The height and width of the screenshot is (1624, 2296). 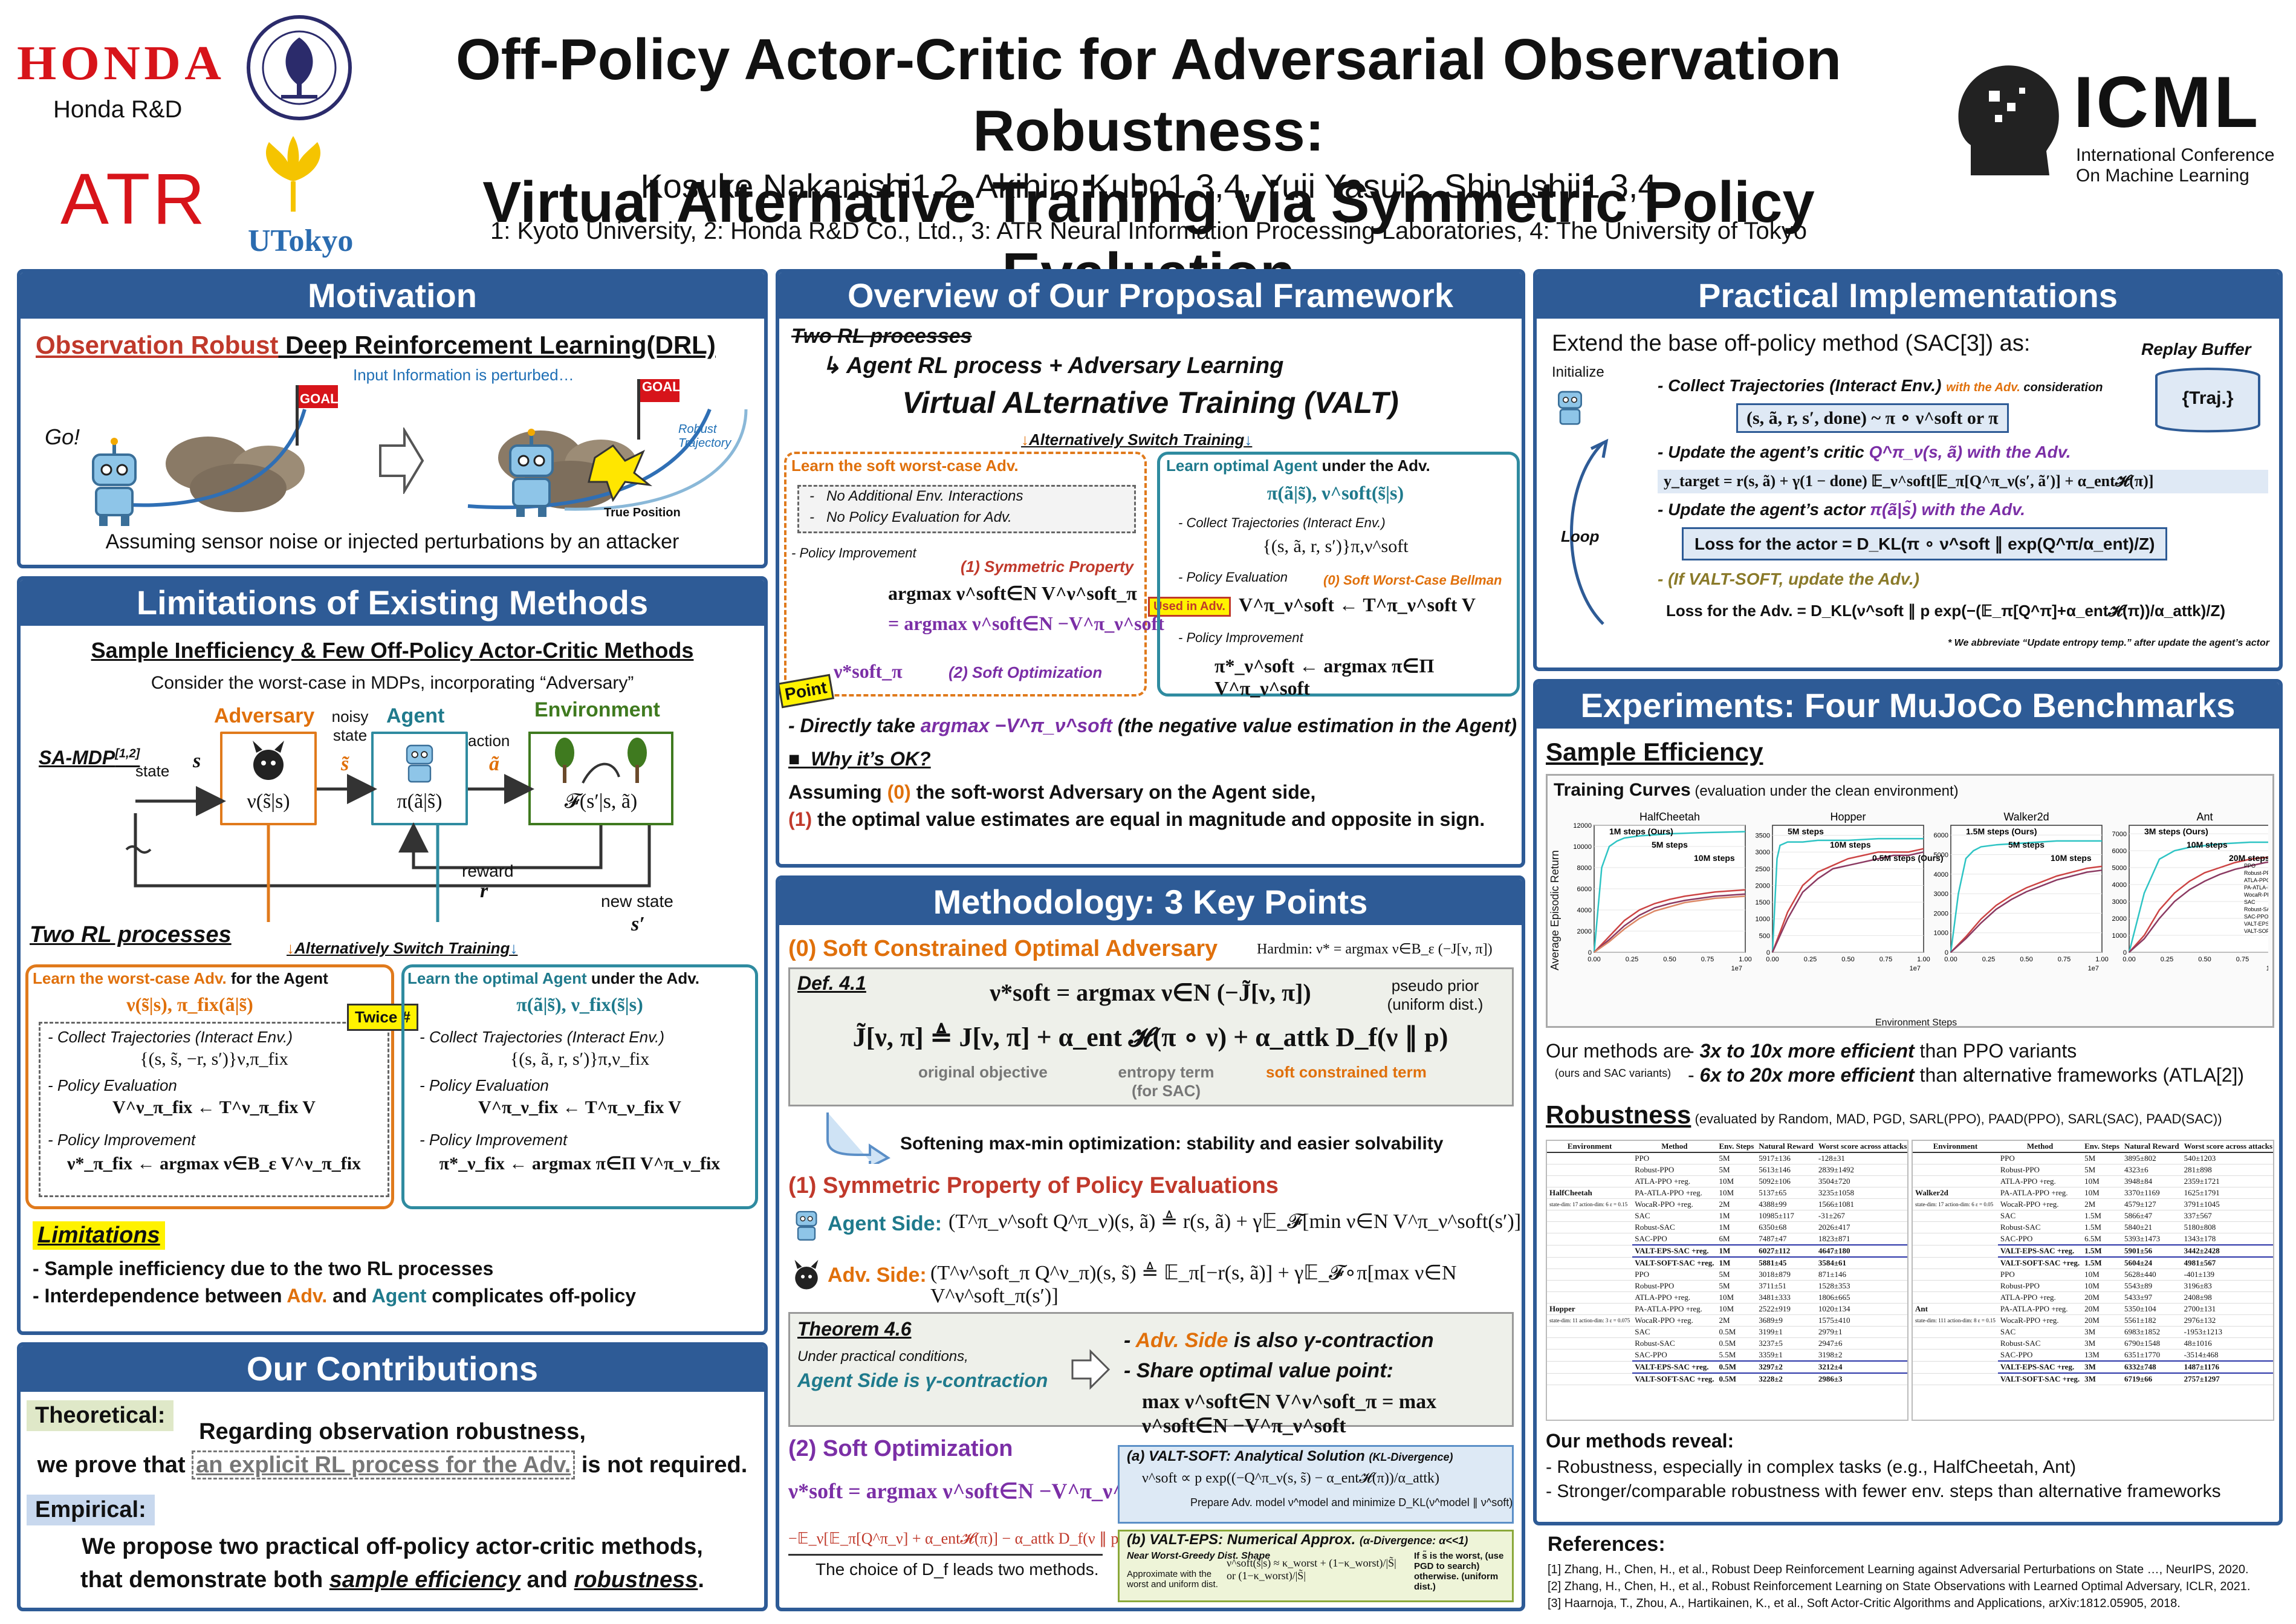 What do you see at coordinates (1861, 1332) in the screenshot?
I see `table-cell: 2979±1` at bounding box center [1861, 1332].